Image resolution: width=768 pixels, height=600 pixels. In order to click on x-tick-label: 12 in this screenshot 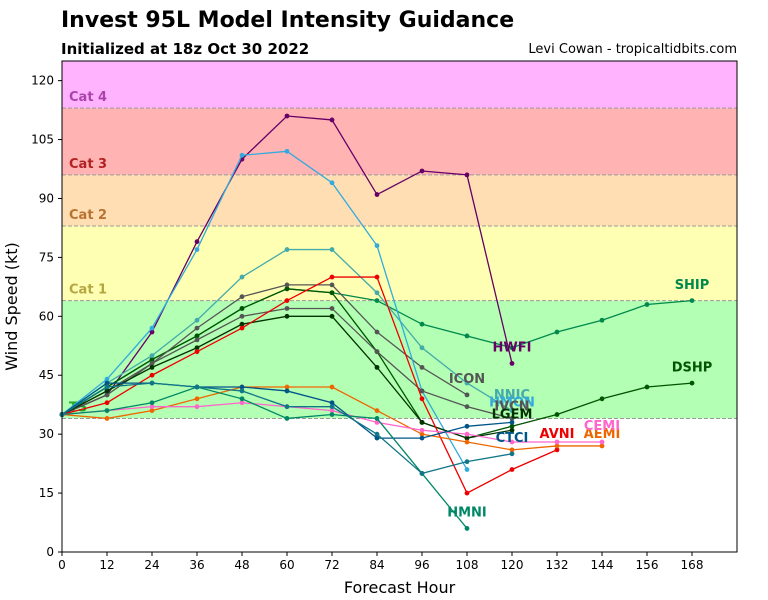, I will do `click(106, 565)`.